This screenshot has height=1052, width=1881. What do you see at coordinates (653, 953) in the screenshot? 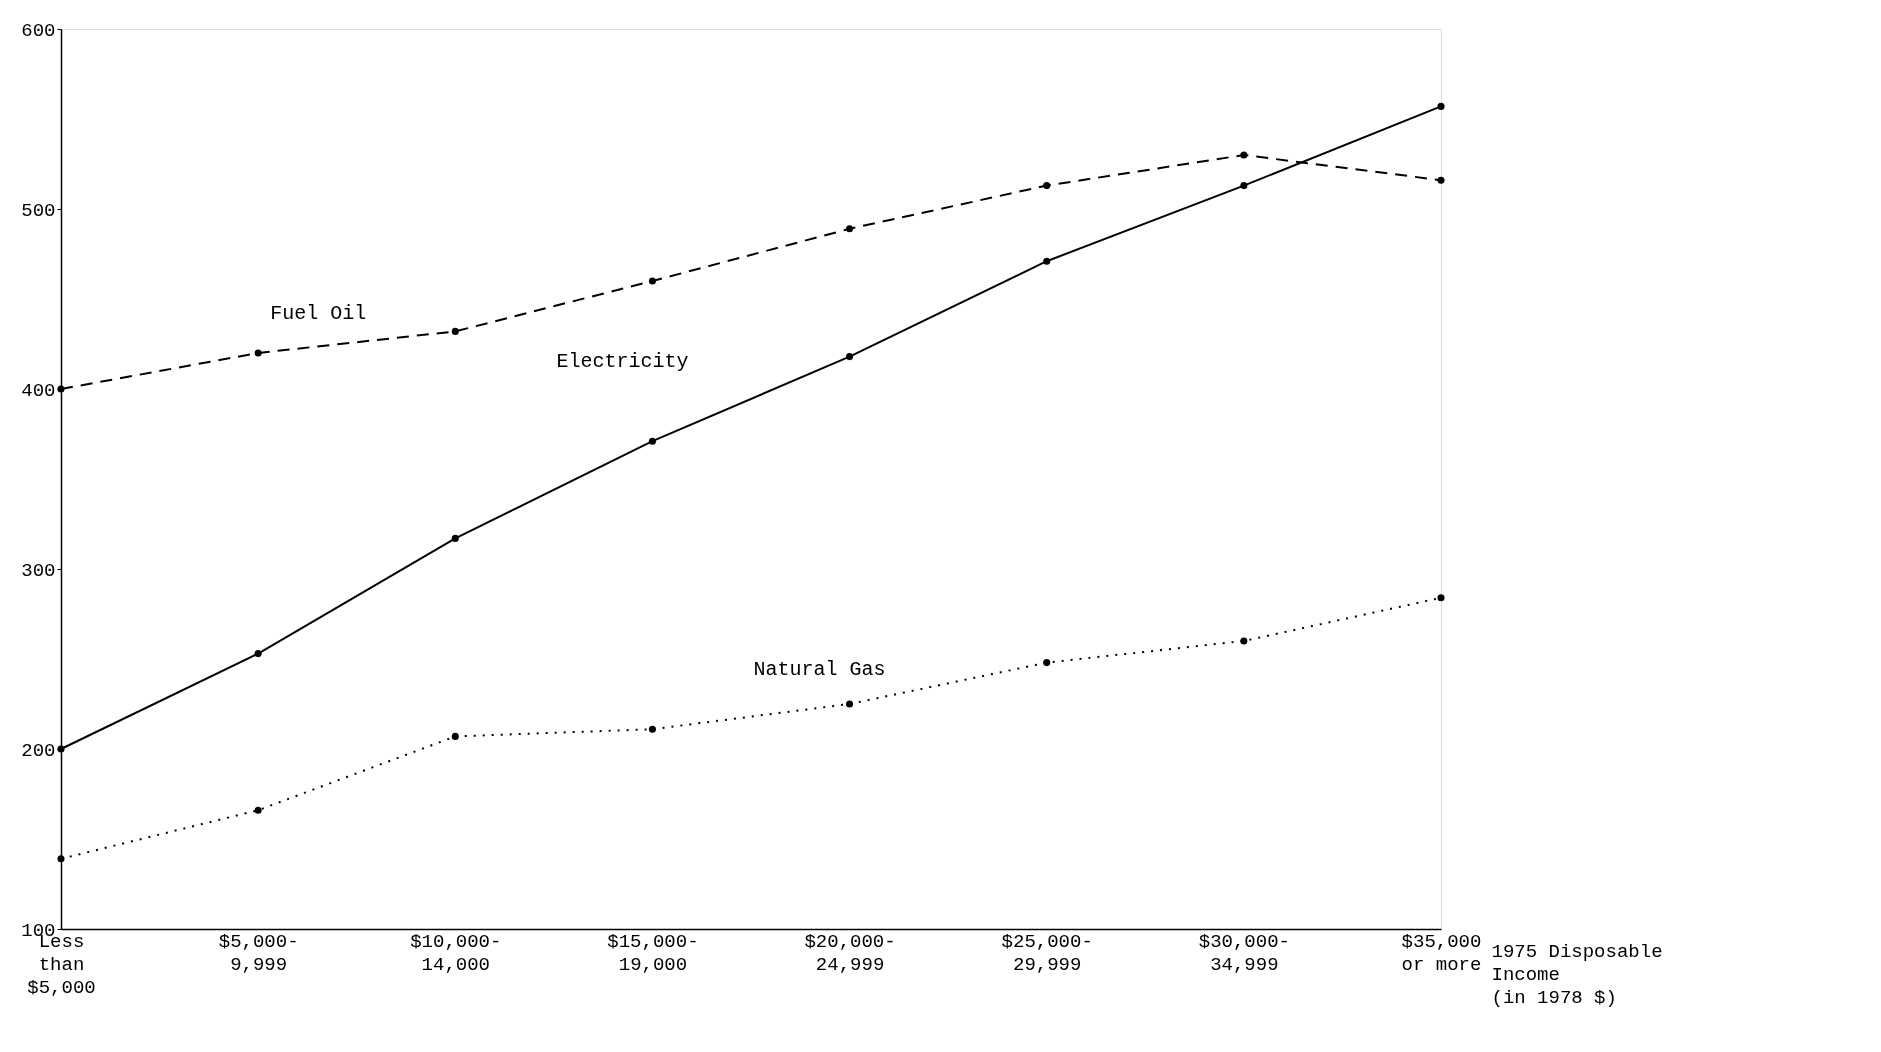
I see `x-tick-label: $15,000- 19,000` at bounding box center [653, 953].